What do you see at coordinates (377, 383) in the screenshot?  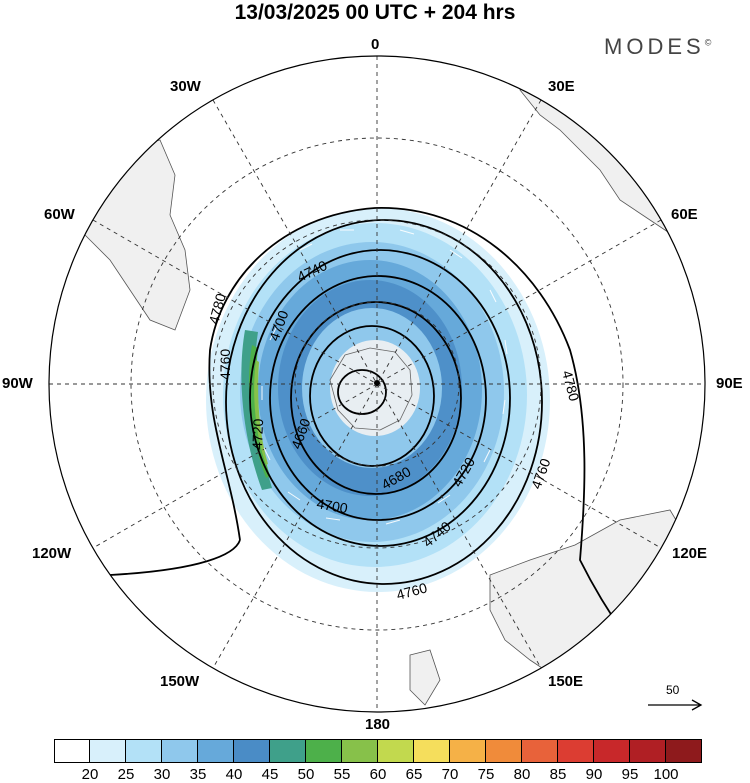 I see `south-pole-marker` at bounding box center [377, 383].